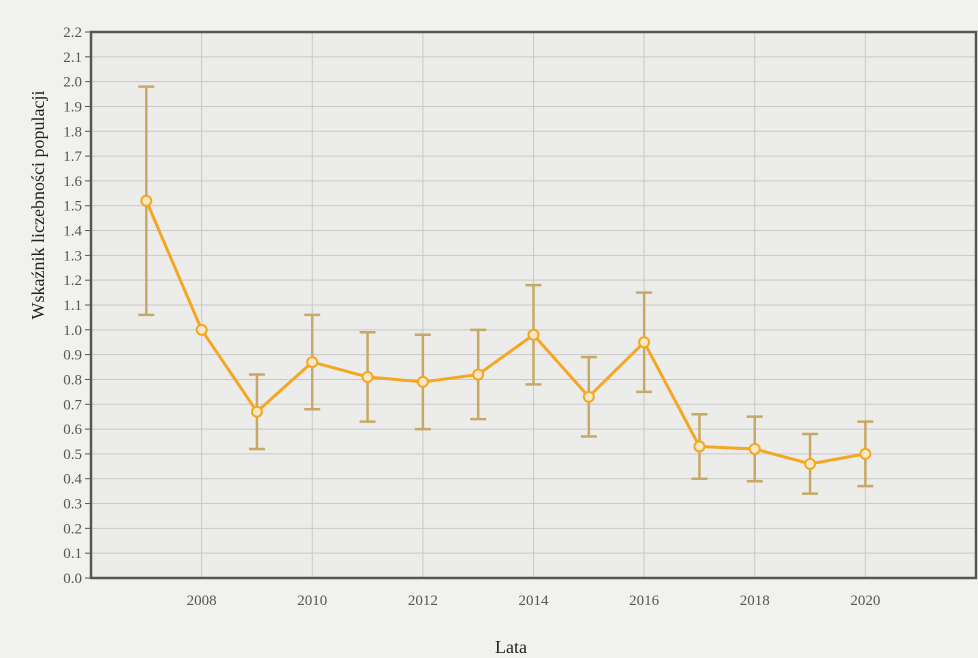  I want to click on y-tick-label: 1.4, so click(72, 232).